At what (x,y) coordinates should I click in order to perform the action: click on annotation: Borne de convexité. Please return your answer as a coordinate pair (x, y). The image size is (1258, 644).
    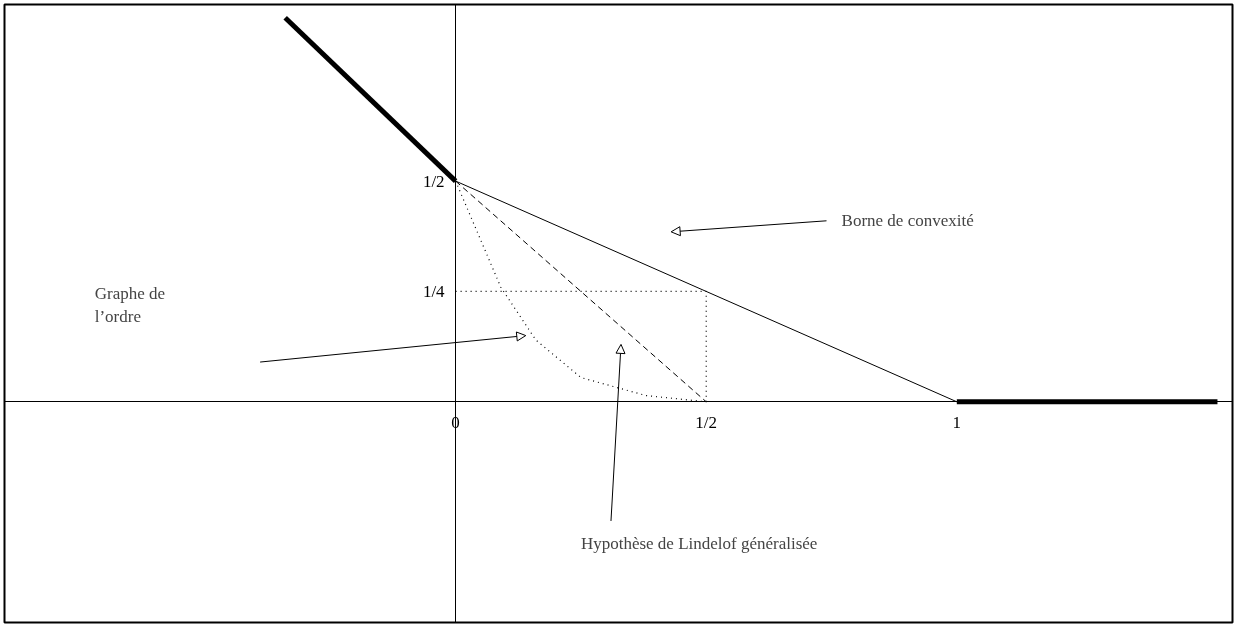
    Looking at the image, I should click on (907, 221).